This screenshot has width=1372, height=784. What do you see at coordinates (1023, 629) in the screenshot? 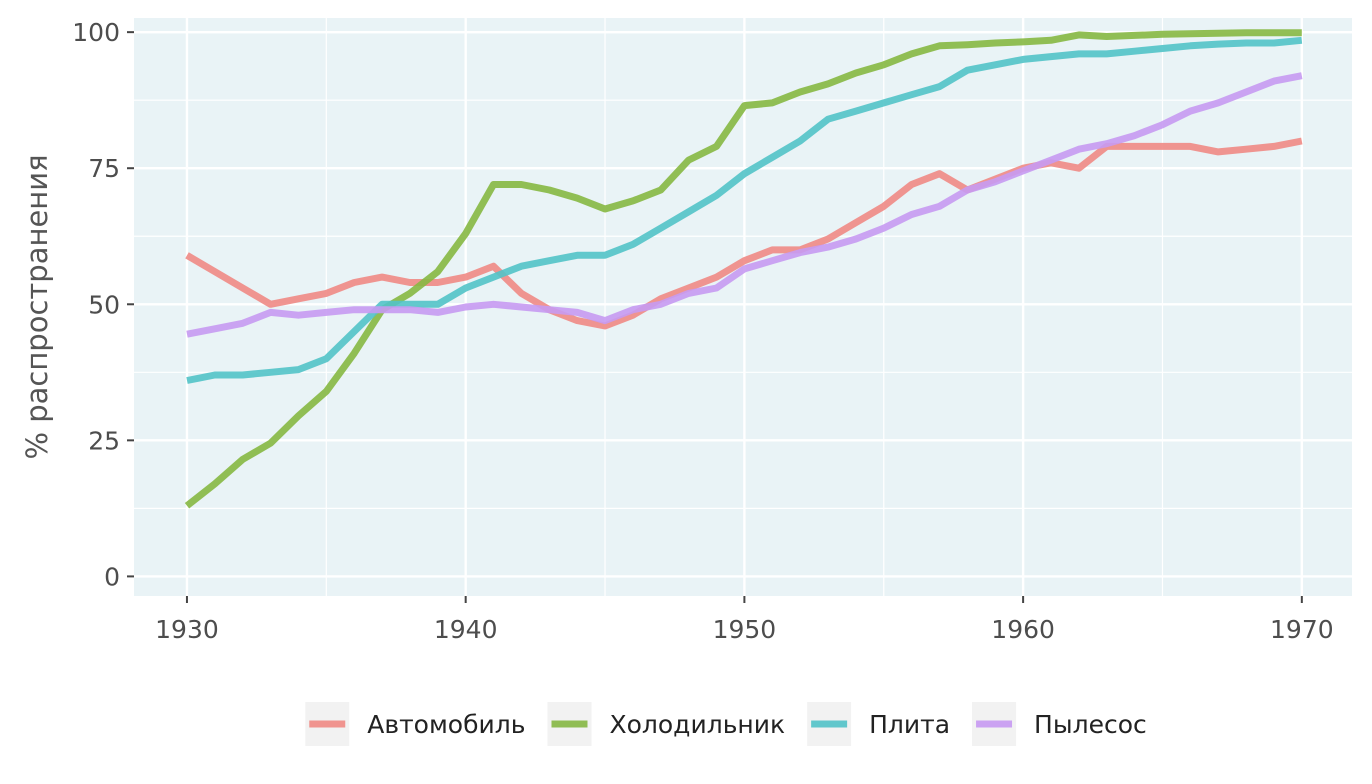
I see `x-tick-label: 1960` at bounding box center [1023, 629].